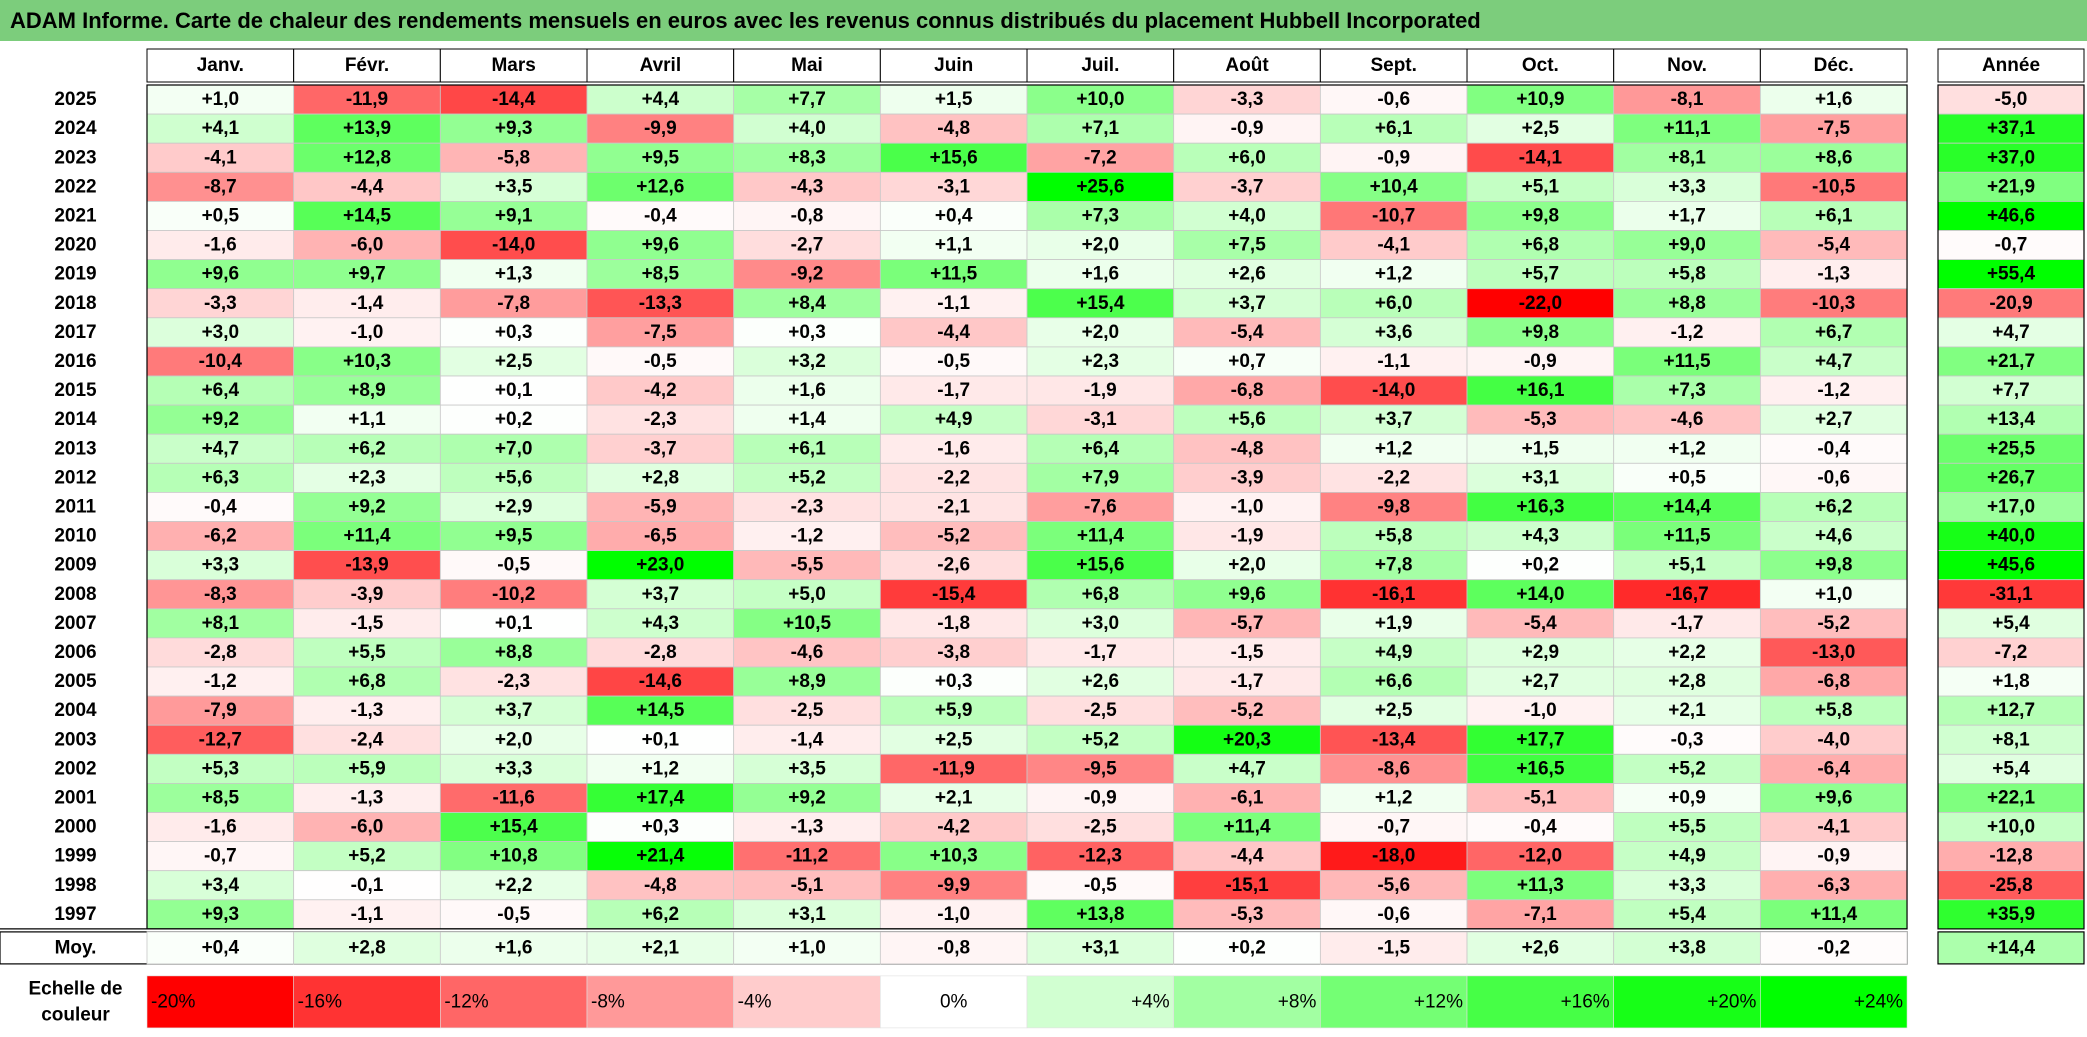  What do you see at coordinates (2011, 361) in the screenshot?
I see `annual-value: +21,7` at bounding box center [2011, 361].